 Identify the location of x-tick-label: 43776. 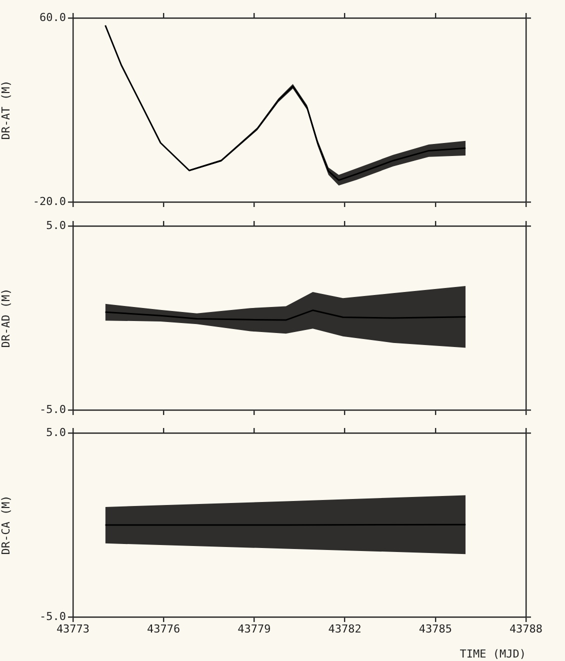
(163, 629).